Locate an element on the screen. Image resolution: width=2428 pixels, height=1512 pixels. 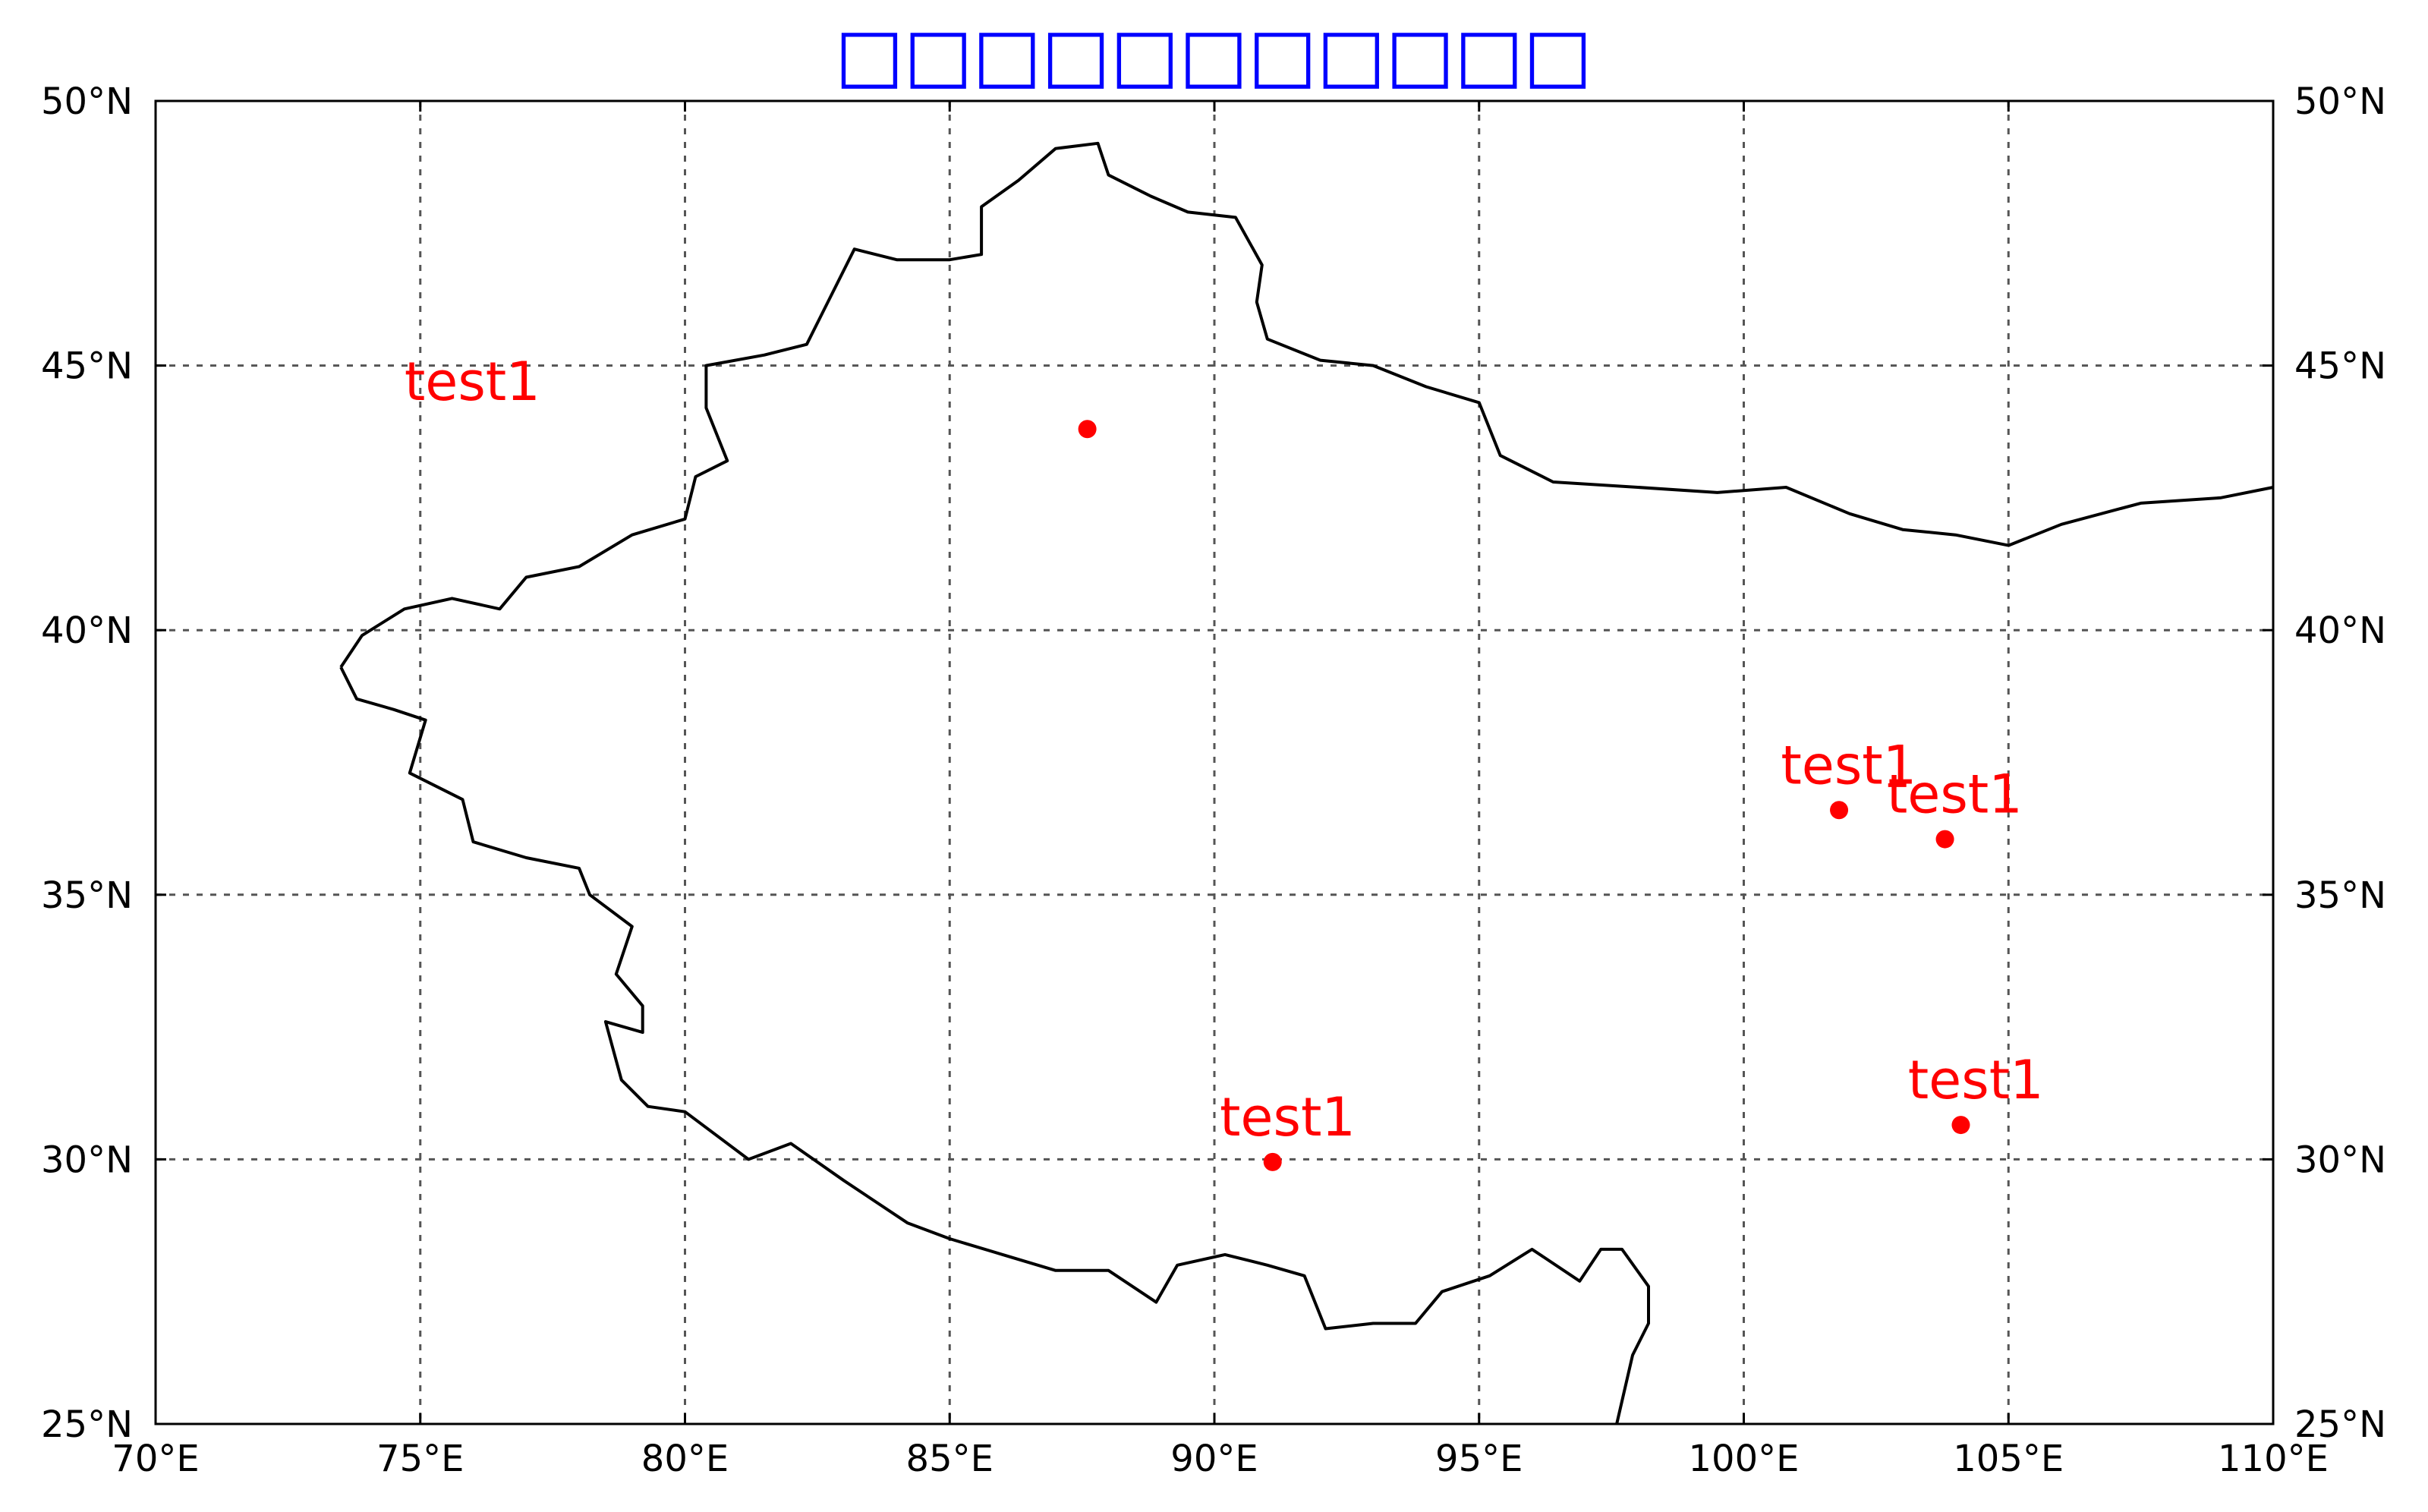
lat-tick-label-left: 50°N is located at coordinates (87, 101).